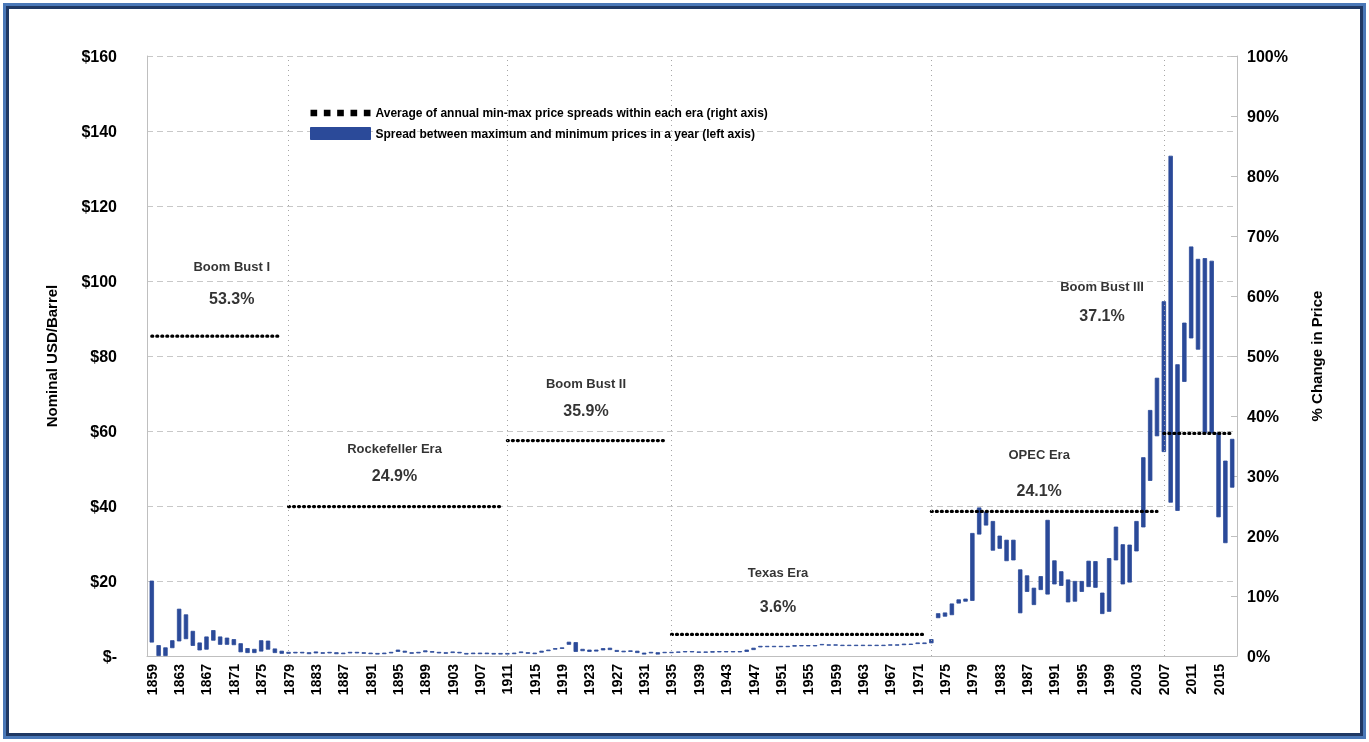 Image resolution: width=1369 pixels, height=742 pixels. Describe the element at coordinates (1263, 476) in the screenshot. I see `y2-tick-label: 30%` at that location.